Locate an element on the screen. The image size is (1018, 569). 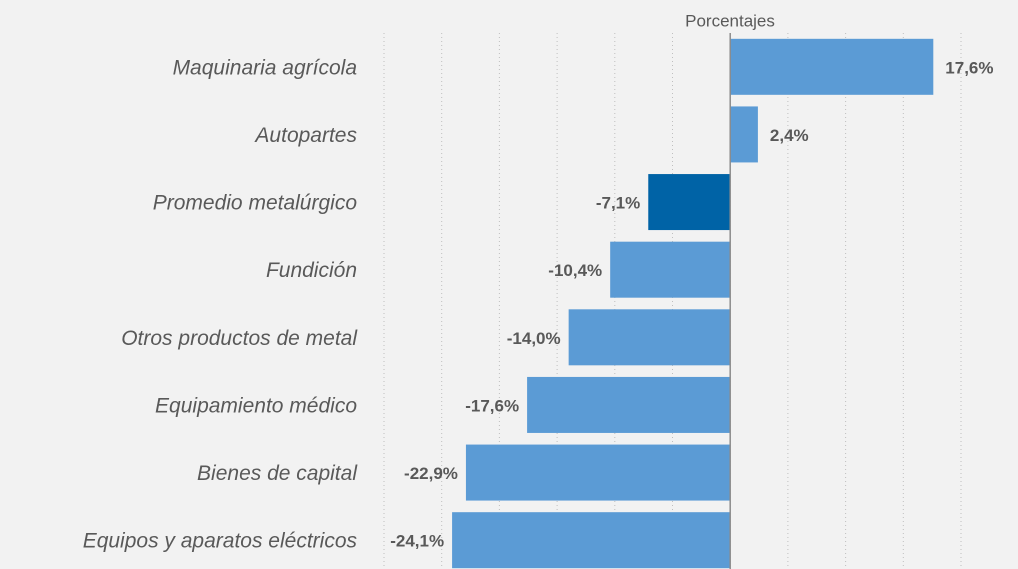
value-label: -17,6% is located at coordinates (492, 405).